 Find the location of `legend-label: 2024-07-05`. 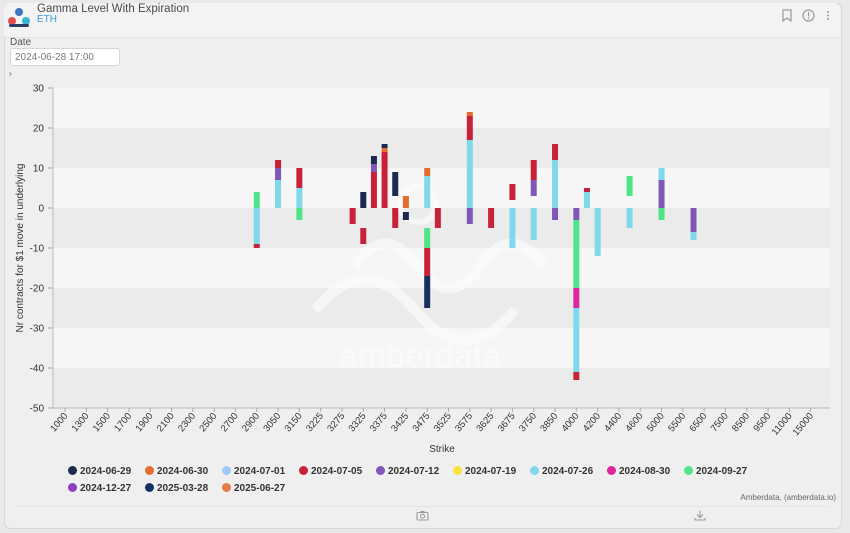

legend-label: 2024-07-05 is located at coordinates (337, 471).